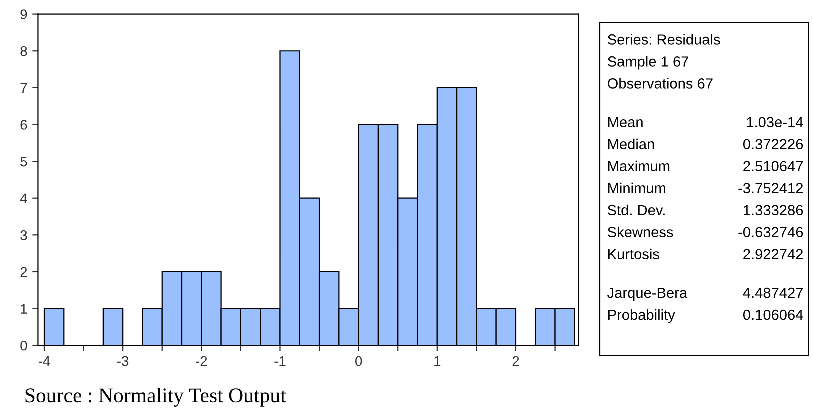 Image resolution: width=813 pixels, height=409 pixels. What do you see at coordinates (664, 39) in the screenshot?
I see `text: Series: Residuals` at bounding box center [664, 39].